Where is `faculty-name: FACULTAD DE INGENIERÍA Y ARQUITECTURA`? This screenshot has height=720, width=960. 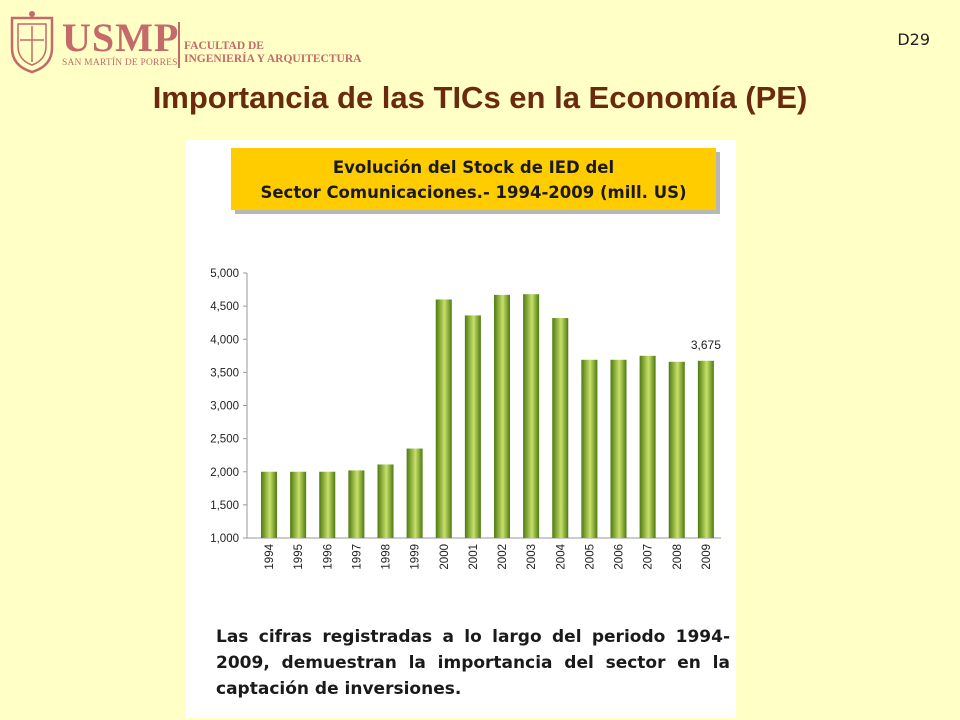
faculty-name: FACULTAD DE INGENIERÍA Y ARQUITECTURA is located at coordinates (272, 53).